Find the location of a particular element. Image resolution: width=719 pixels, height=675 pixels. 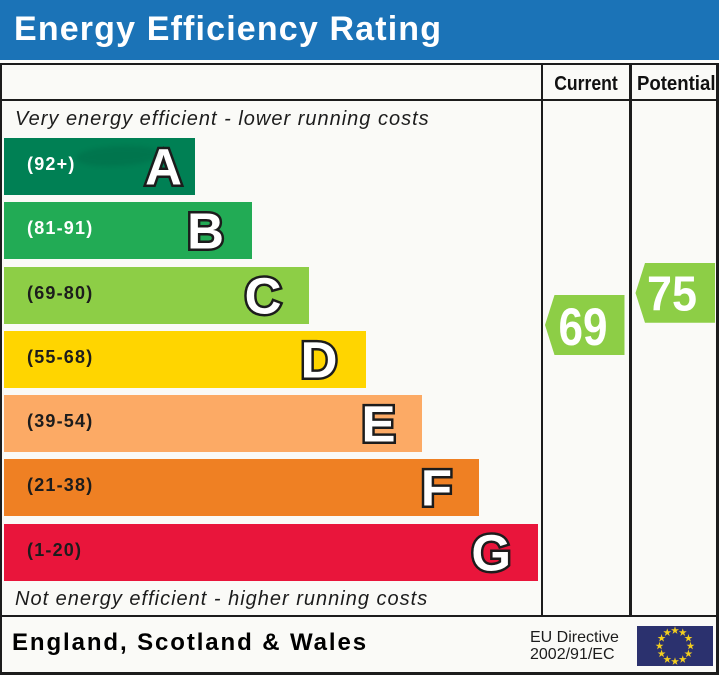

svg-text: B is located at coordinates (205, 231).